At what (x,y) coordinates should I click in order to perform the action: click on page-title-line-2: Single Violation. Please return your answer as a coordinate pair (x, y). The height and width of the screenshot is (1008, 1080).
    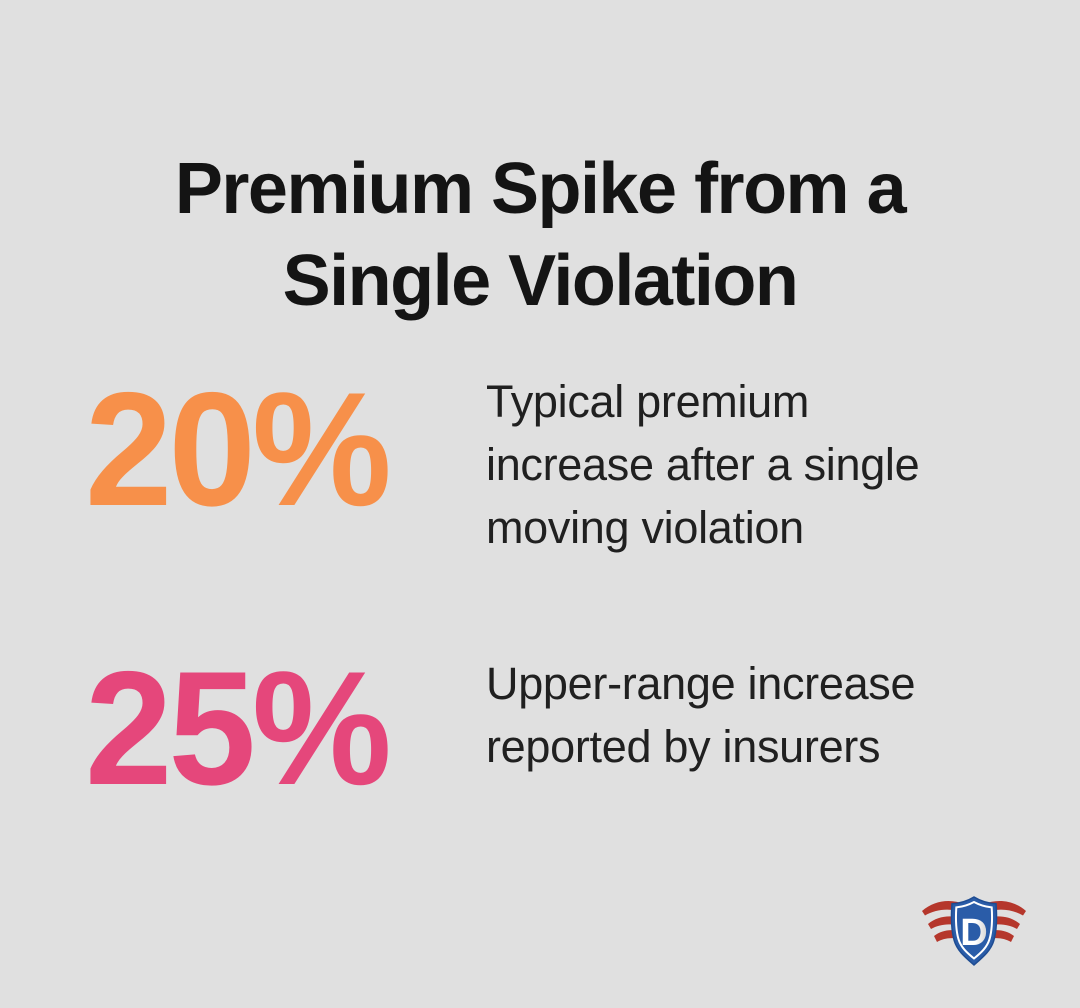
    Looking at the image, I should click on (540, 281).